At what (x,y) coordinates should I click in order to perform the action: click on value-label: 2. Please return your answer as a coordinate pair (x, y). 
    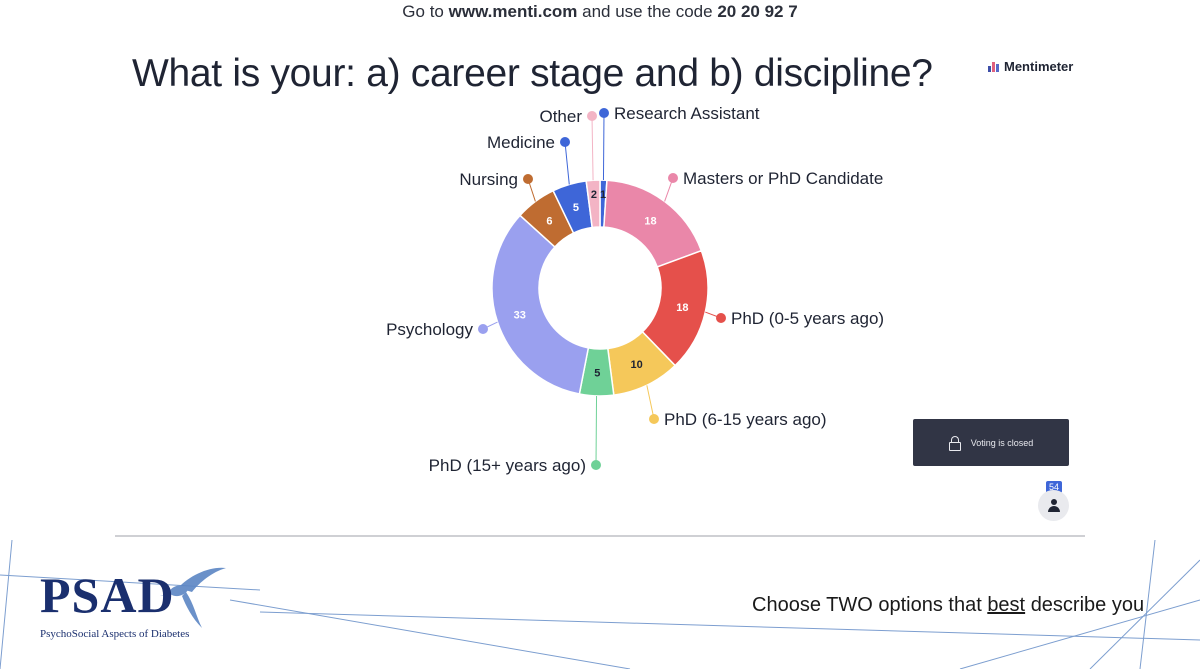
    Looking at the image, I should click on (594, 195).